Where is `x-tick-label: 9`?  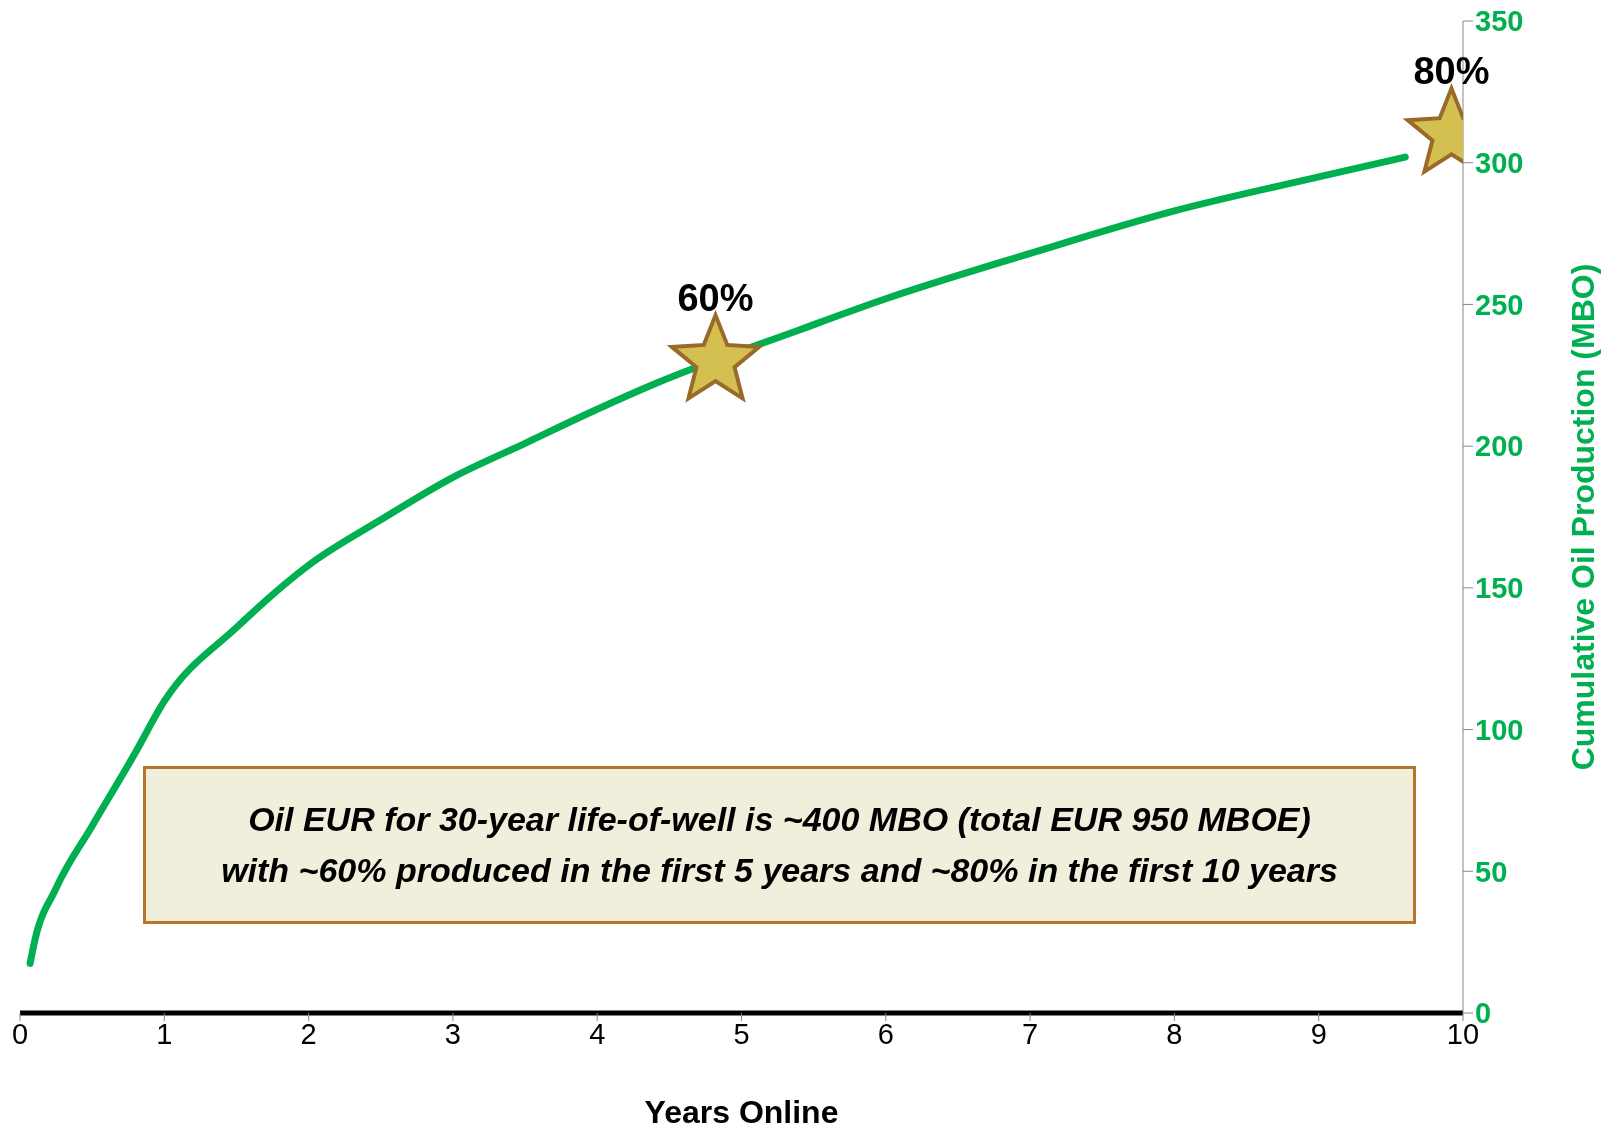 x-tick-label: 9 is located at coordinates (1318, 1033).